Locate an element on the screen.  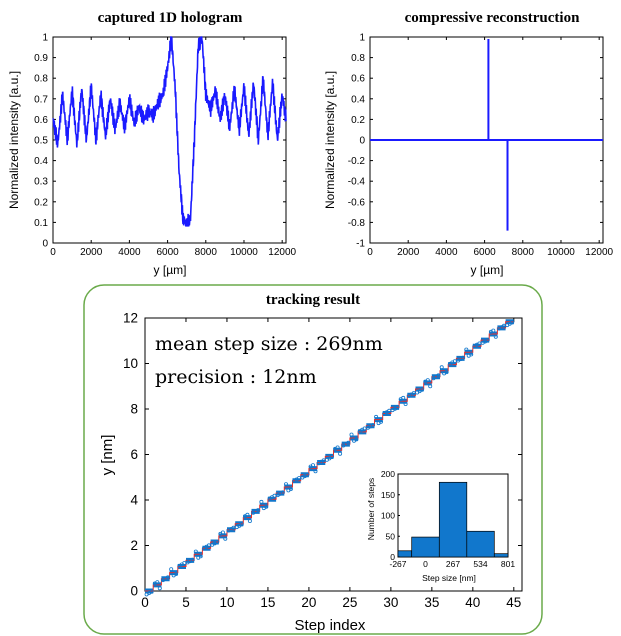
hologram-ytick-label: 0.4 is located at coordinates (41, 161).